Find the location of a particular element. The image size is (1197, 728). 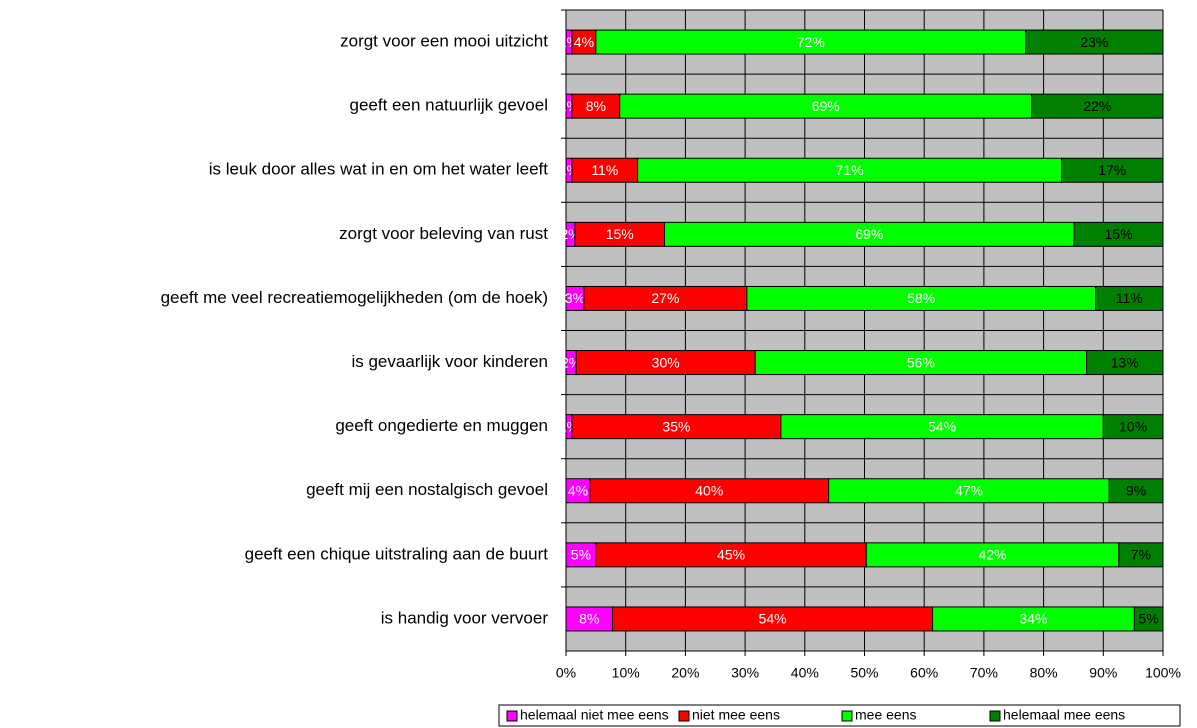

x-tick-label: 0% is located at coordinates (566, 673).